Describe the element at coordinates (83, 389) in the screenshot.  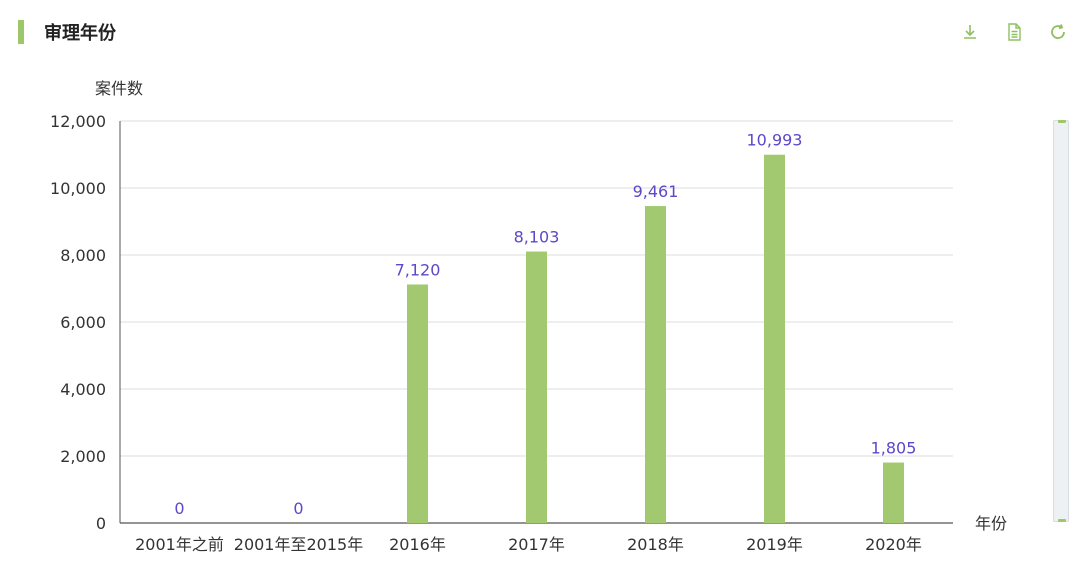
I see `y-tick-label: 4,000` at that location.